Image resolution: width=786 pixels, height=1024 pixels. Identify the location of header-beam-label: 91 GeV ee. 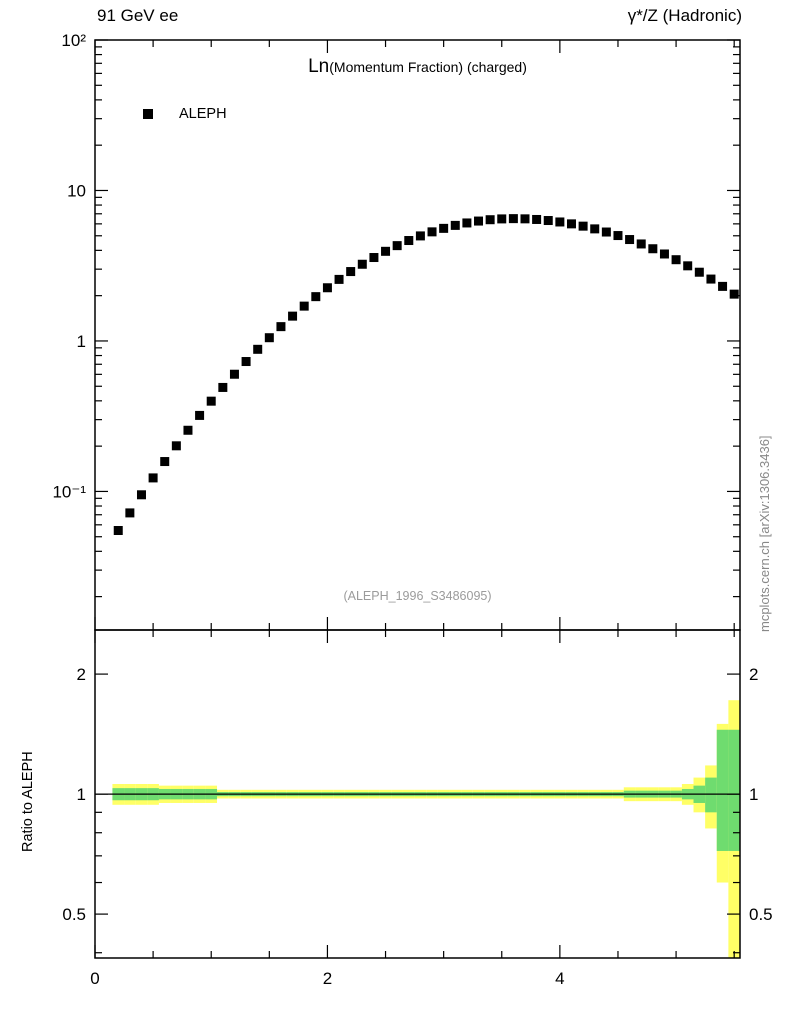
(138, 15).